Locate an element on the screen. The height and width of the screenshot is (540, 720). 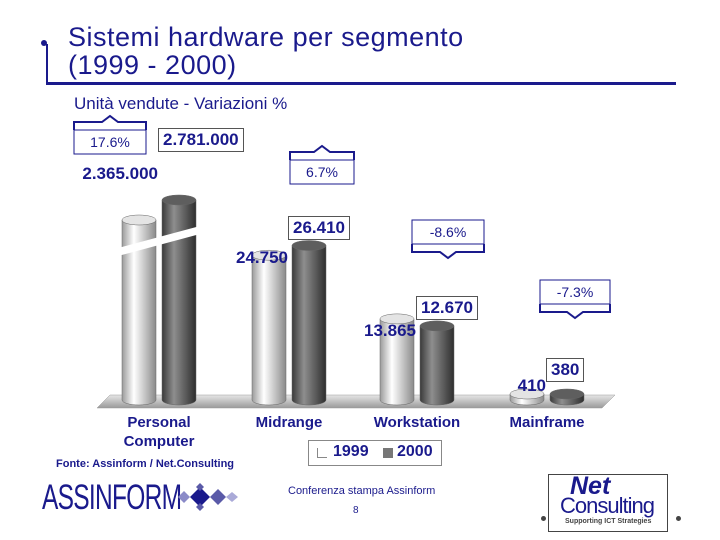
assinform-logo: ASSINFORM is located at coordinates (165, 496).